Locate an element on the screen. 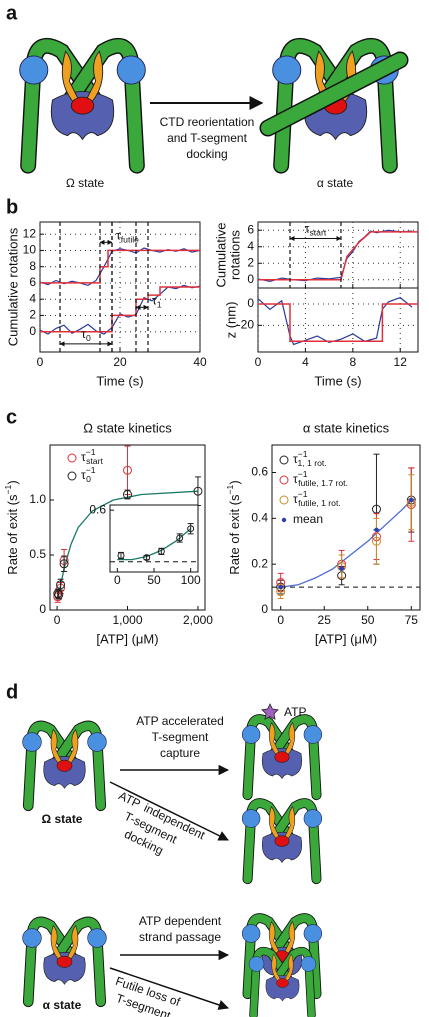 The image size is (429, 1017). x-tick-label: 12 is located at coordinates (401, 362).